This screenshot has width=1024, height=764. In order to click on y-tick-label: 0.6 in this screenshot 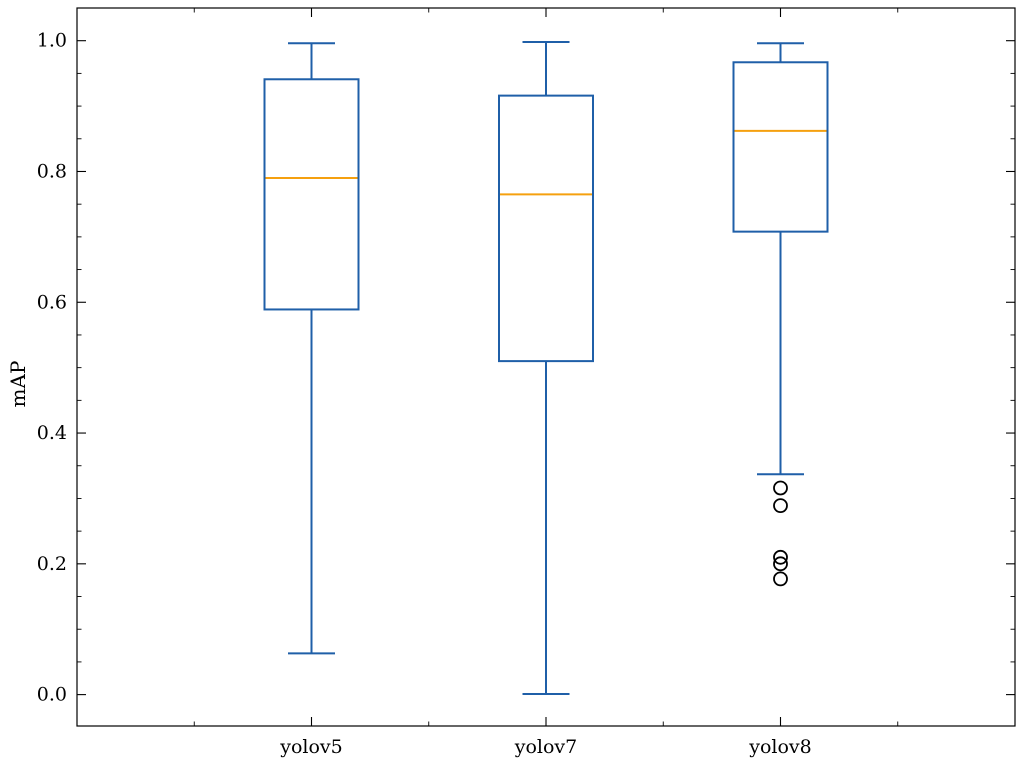, I will do `click(52, 302)`.